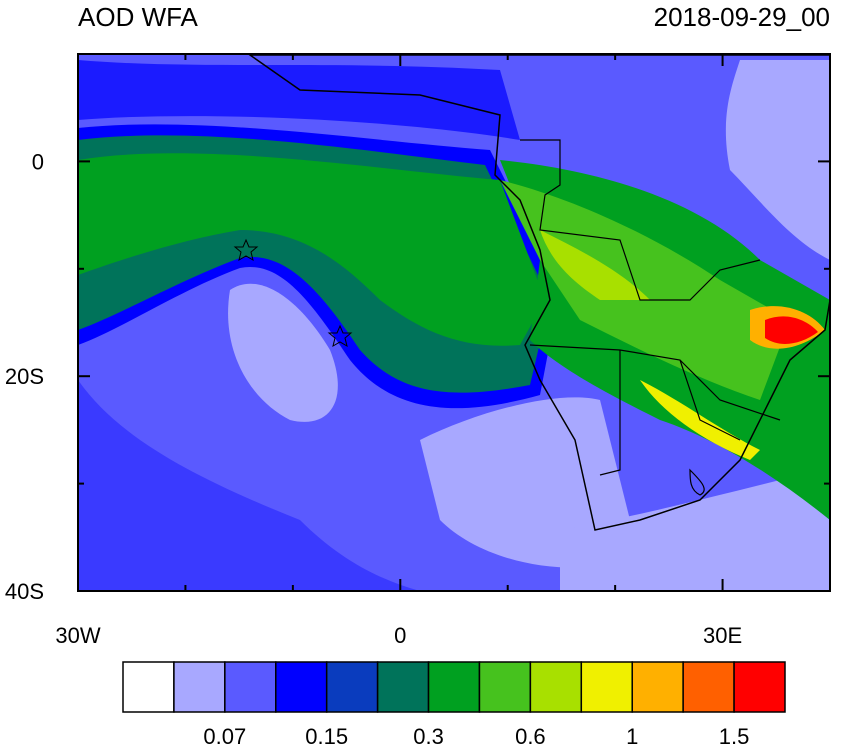 This screenshot has width=850, height=752. Describe the element at coordinates (530, 735) in the screenshot. I see `colorbar-label: 0.6` at that location.